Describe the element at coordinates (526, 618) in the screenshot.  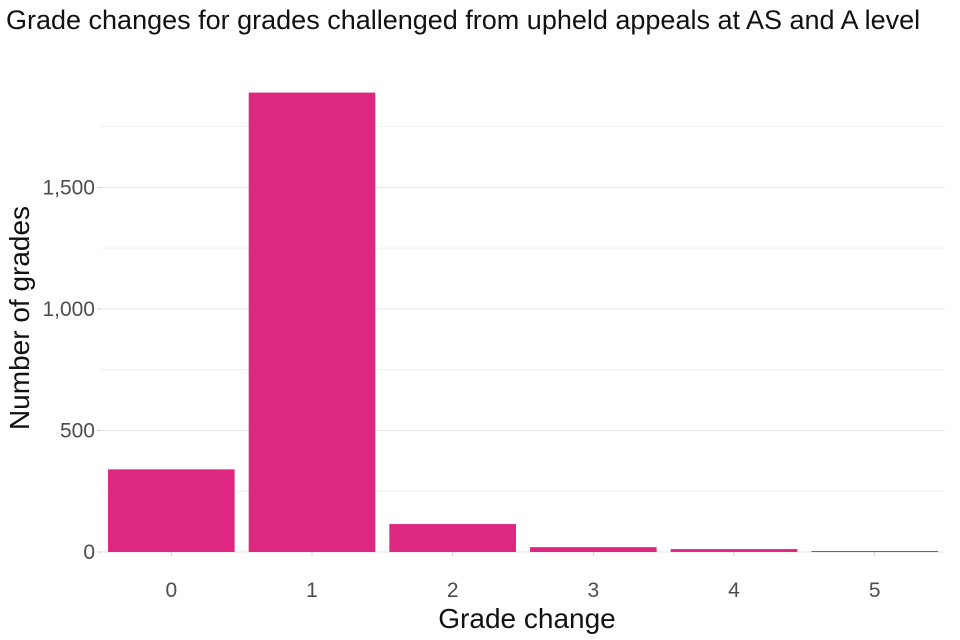
I see `x-axis-title: Grade change` at that location.